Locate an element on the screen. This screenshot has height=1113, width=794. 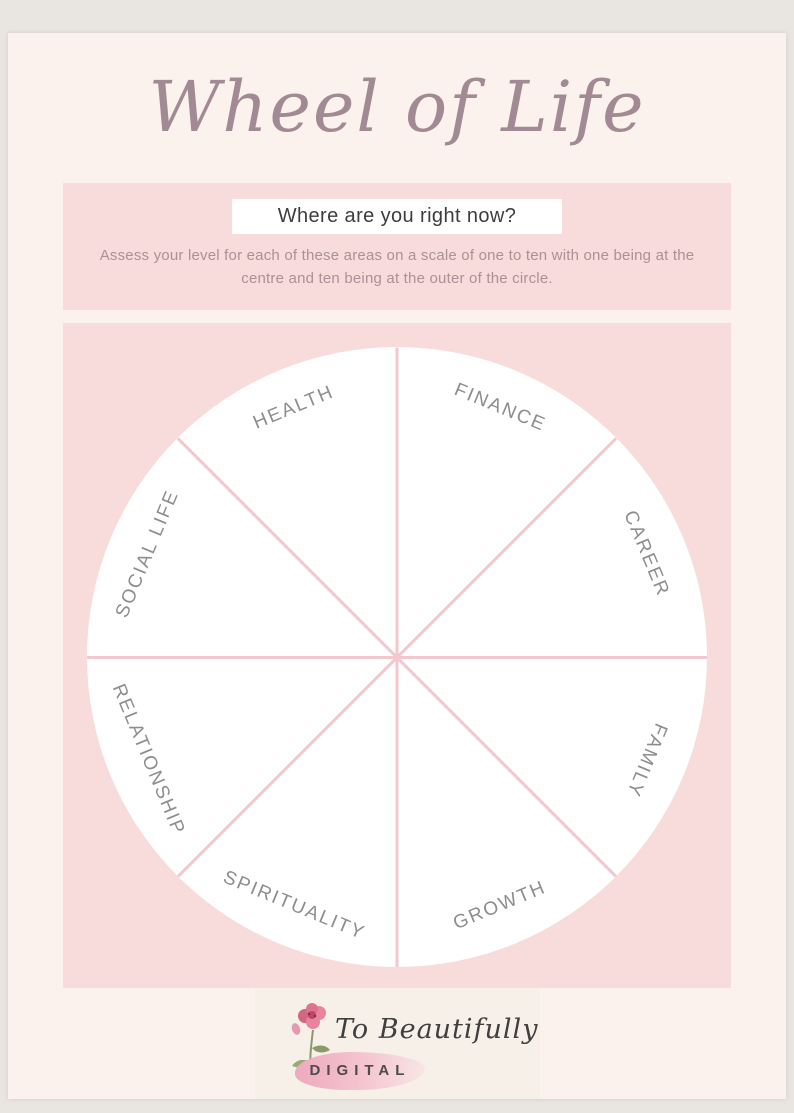
logo-word: DIGITAL is located at coordinates (360, 1070).